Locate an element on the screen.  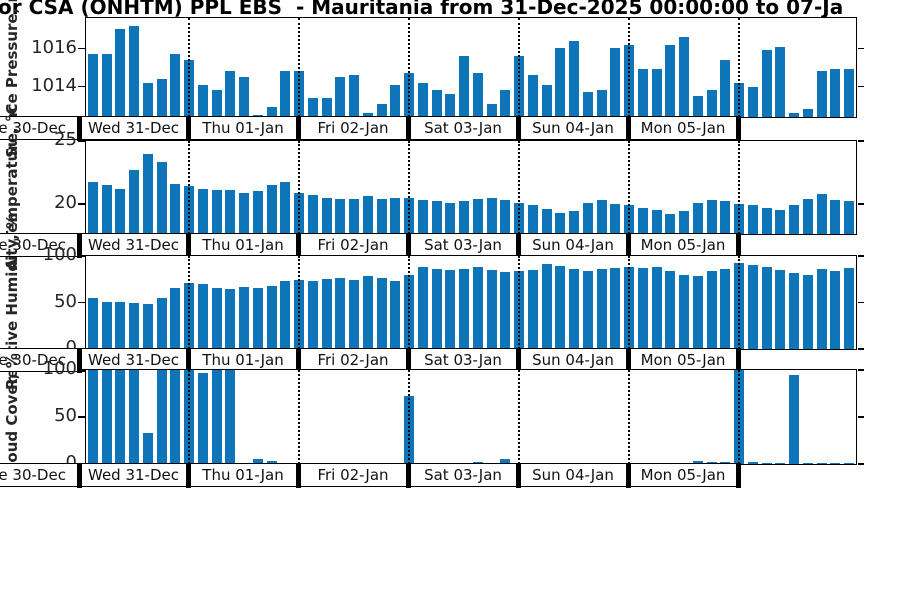
y-tick-label: 100 is located at coordinates (59, 254).